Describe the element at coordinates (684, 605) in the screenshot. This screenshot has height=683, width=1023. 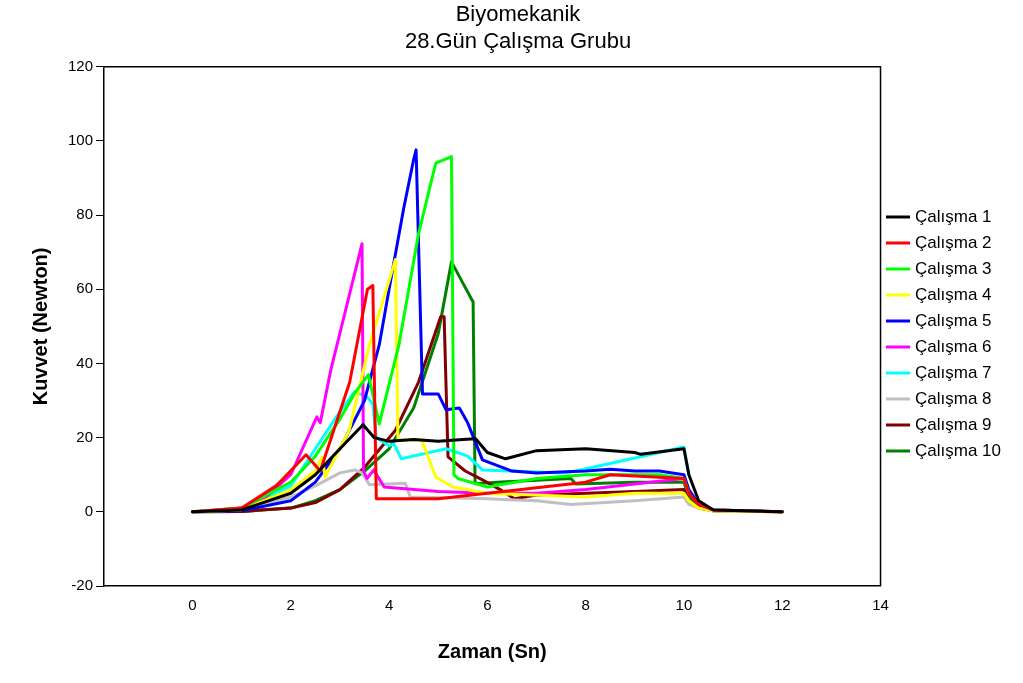
I see `x-tick-label: 10` at that location.